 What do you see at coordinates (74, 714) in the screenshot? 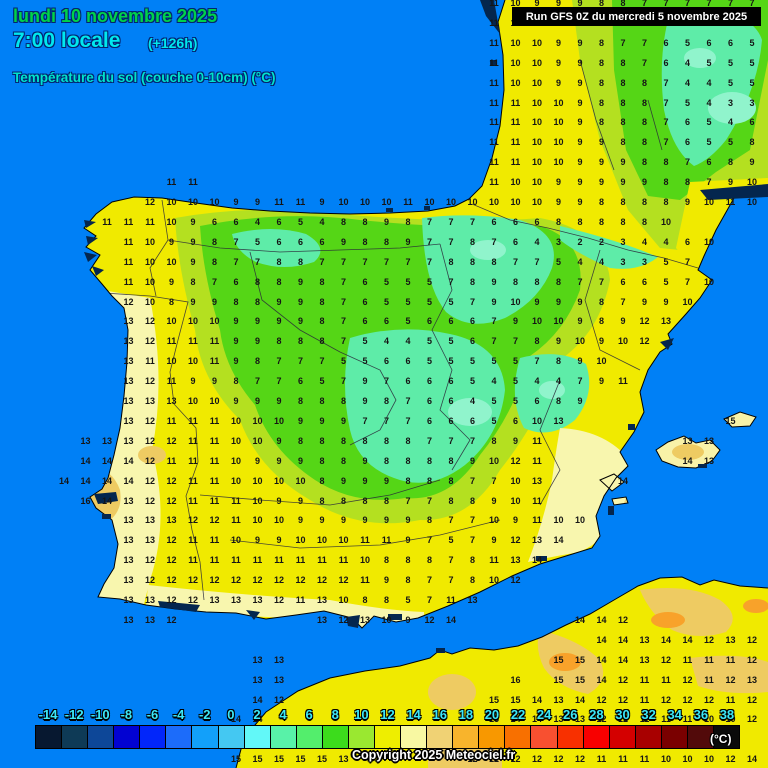
I see `legend-value-label: -12` at bounding box center [74, 714].